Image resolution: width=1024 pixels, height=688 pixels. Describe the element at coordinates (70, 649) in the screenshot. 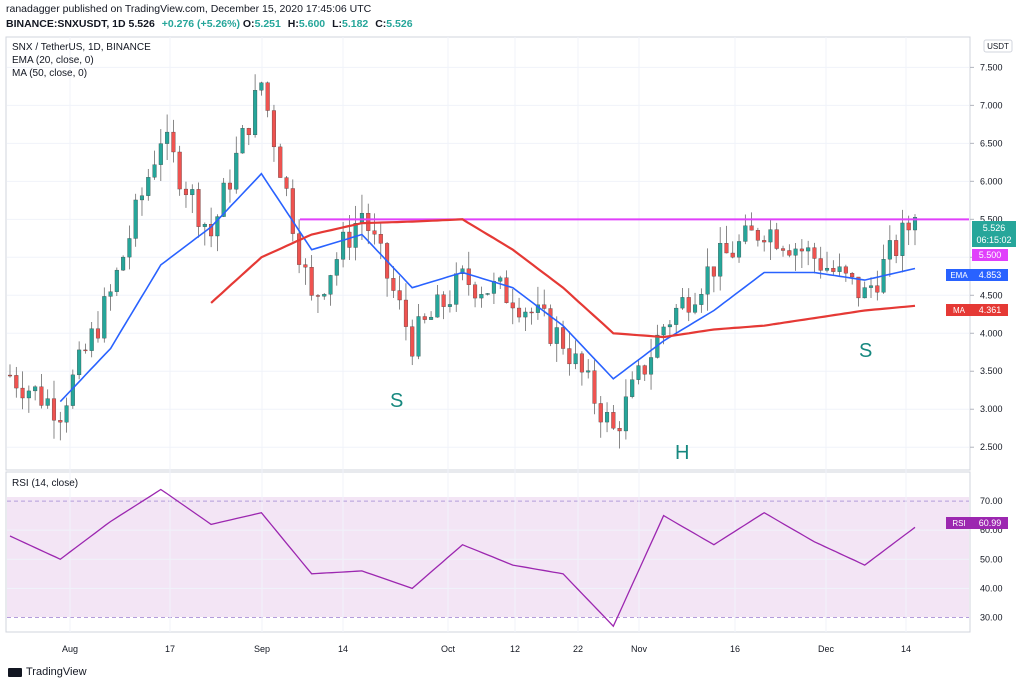

I see `time-tick-label: Aug` at that location.